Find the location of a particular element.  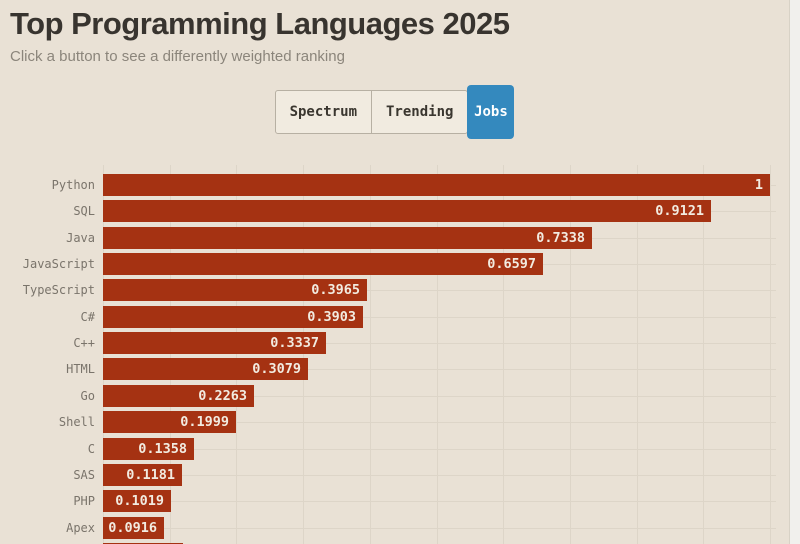

bar: 0.3965 is located at coordinates (235, 290).